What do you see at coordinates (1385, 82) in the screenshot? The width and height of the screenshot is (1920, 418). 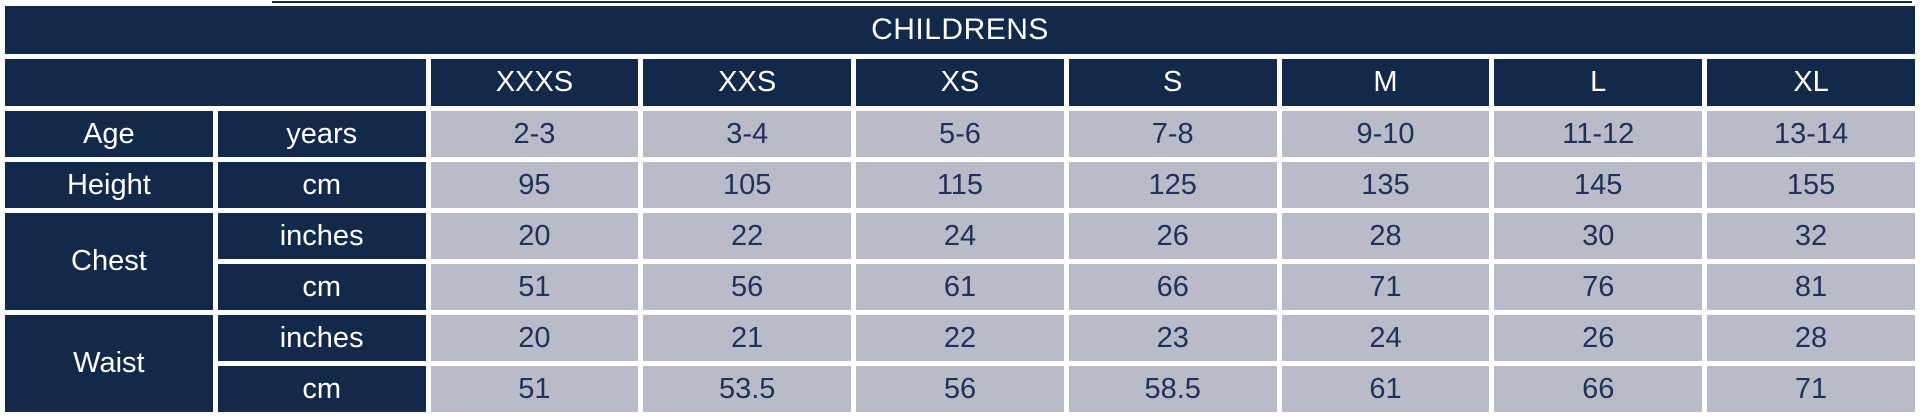 I see `size-header-m: M` at bounding box center [1385, 82].